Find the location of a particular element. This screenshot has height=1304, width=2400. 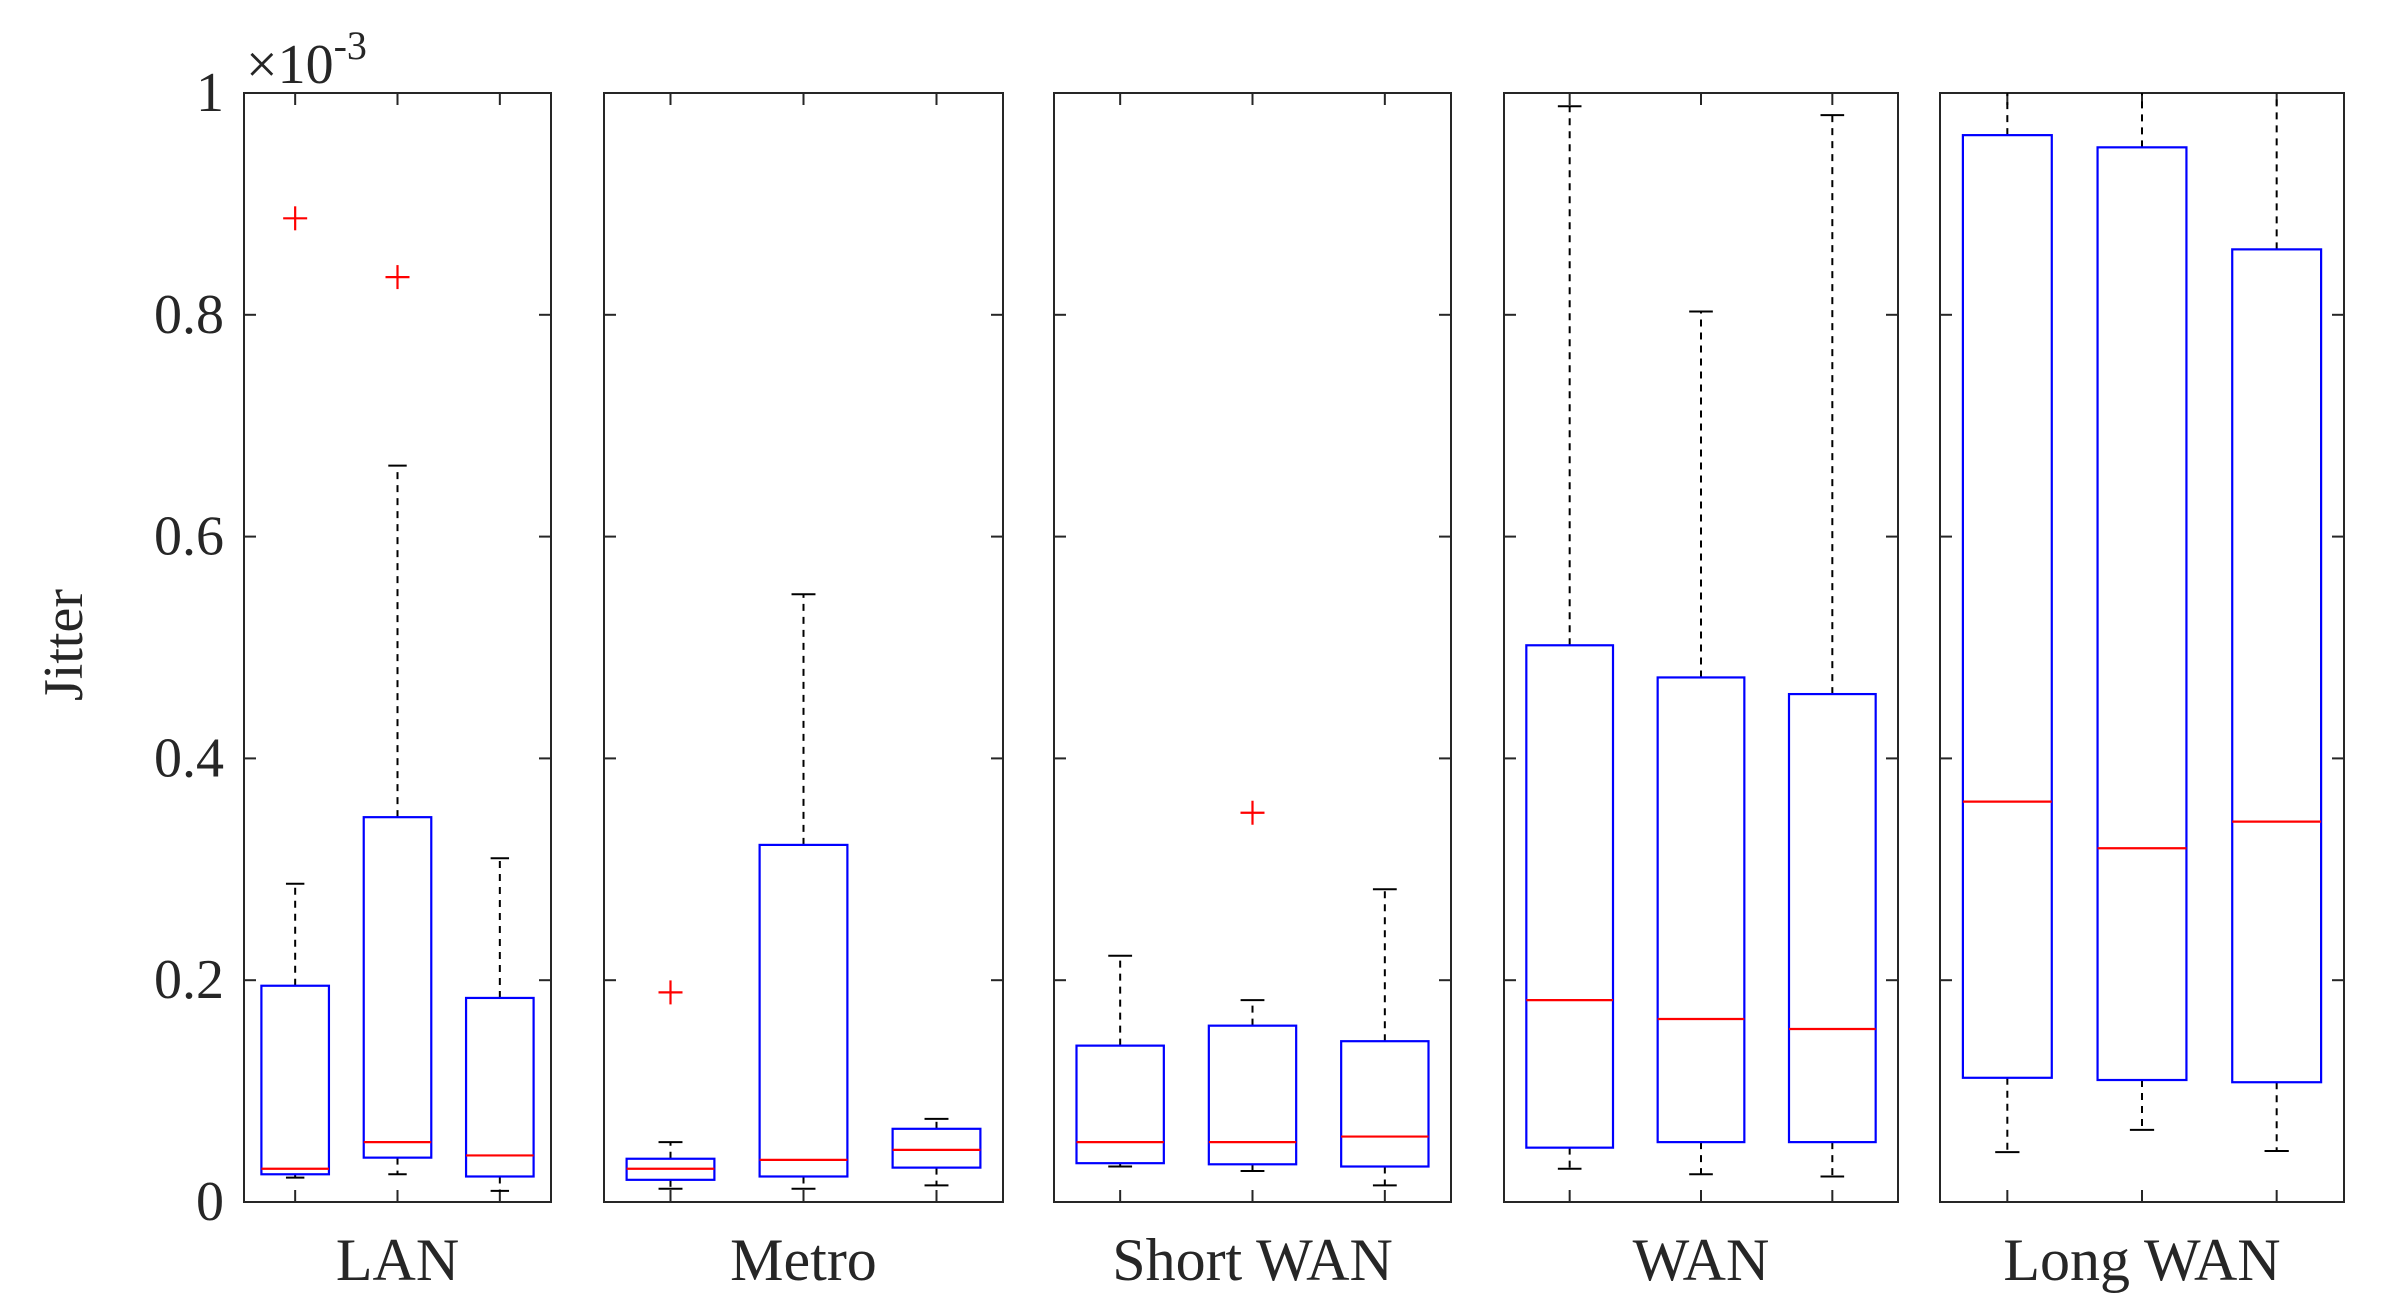

y-tick-label: 0 is located at coordinates (210, 1202).